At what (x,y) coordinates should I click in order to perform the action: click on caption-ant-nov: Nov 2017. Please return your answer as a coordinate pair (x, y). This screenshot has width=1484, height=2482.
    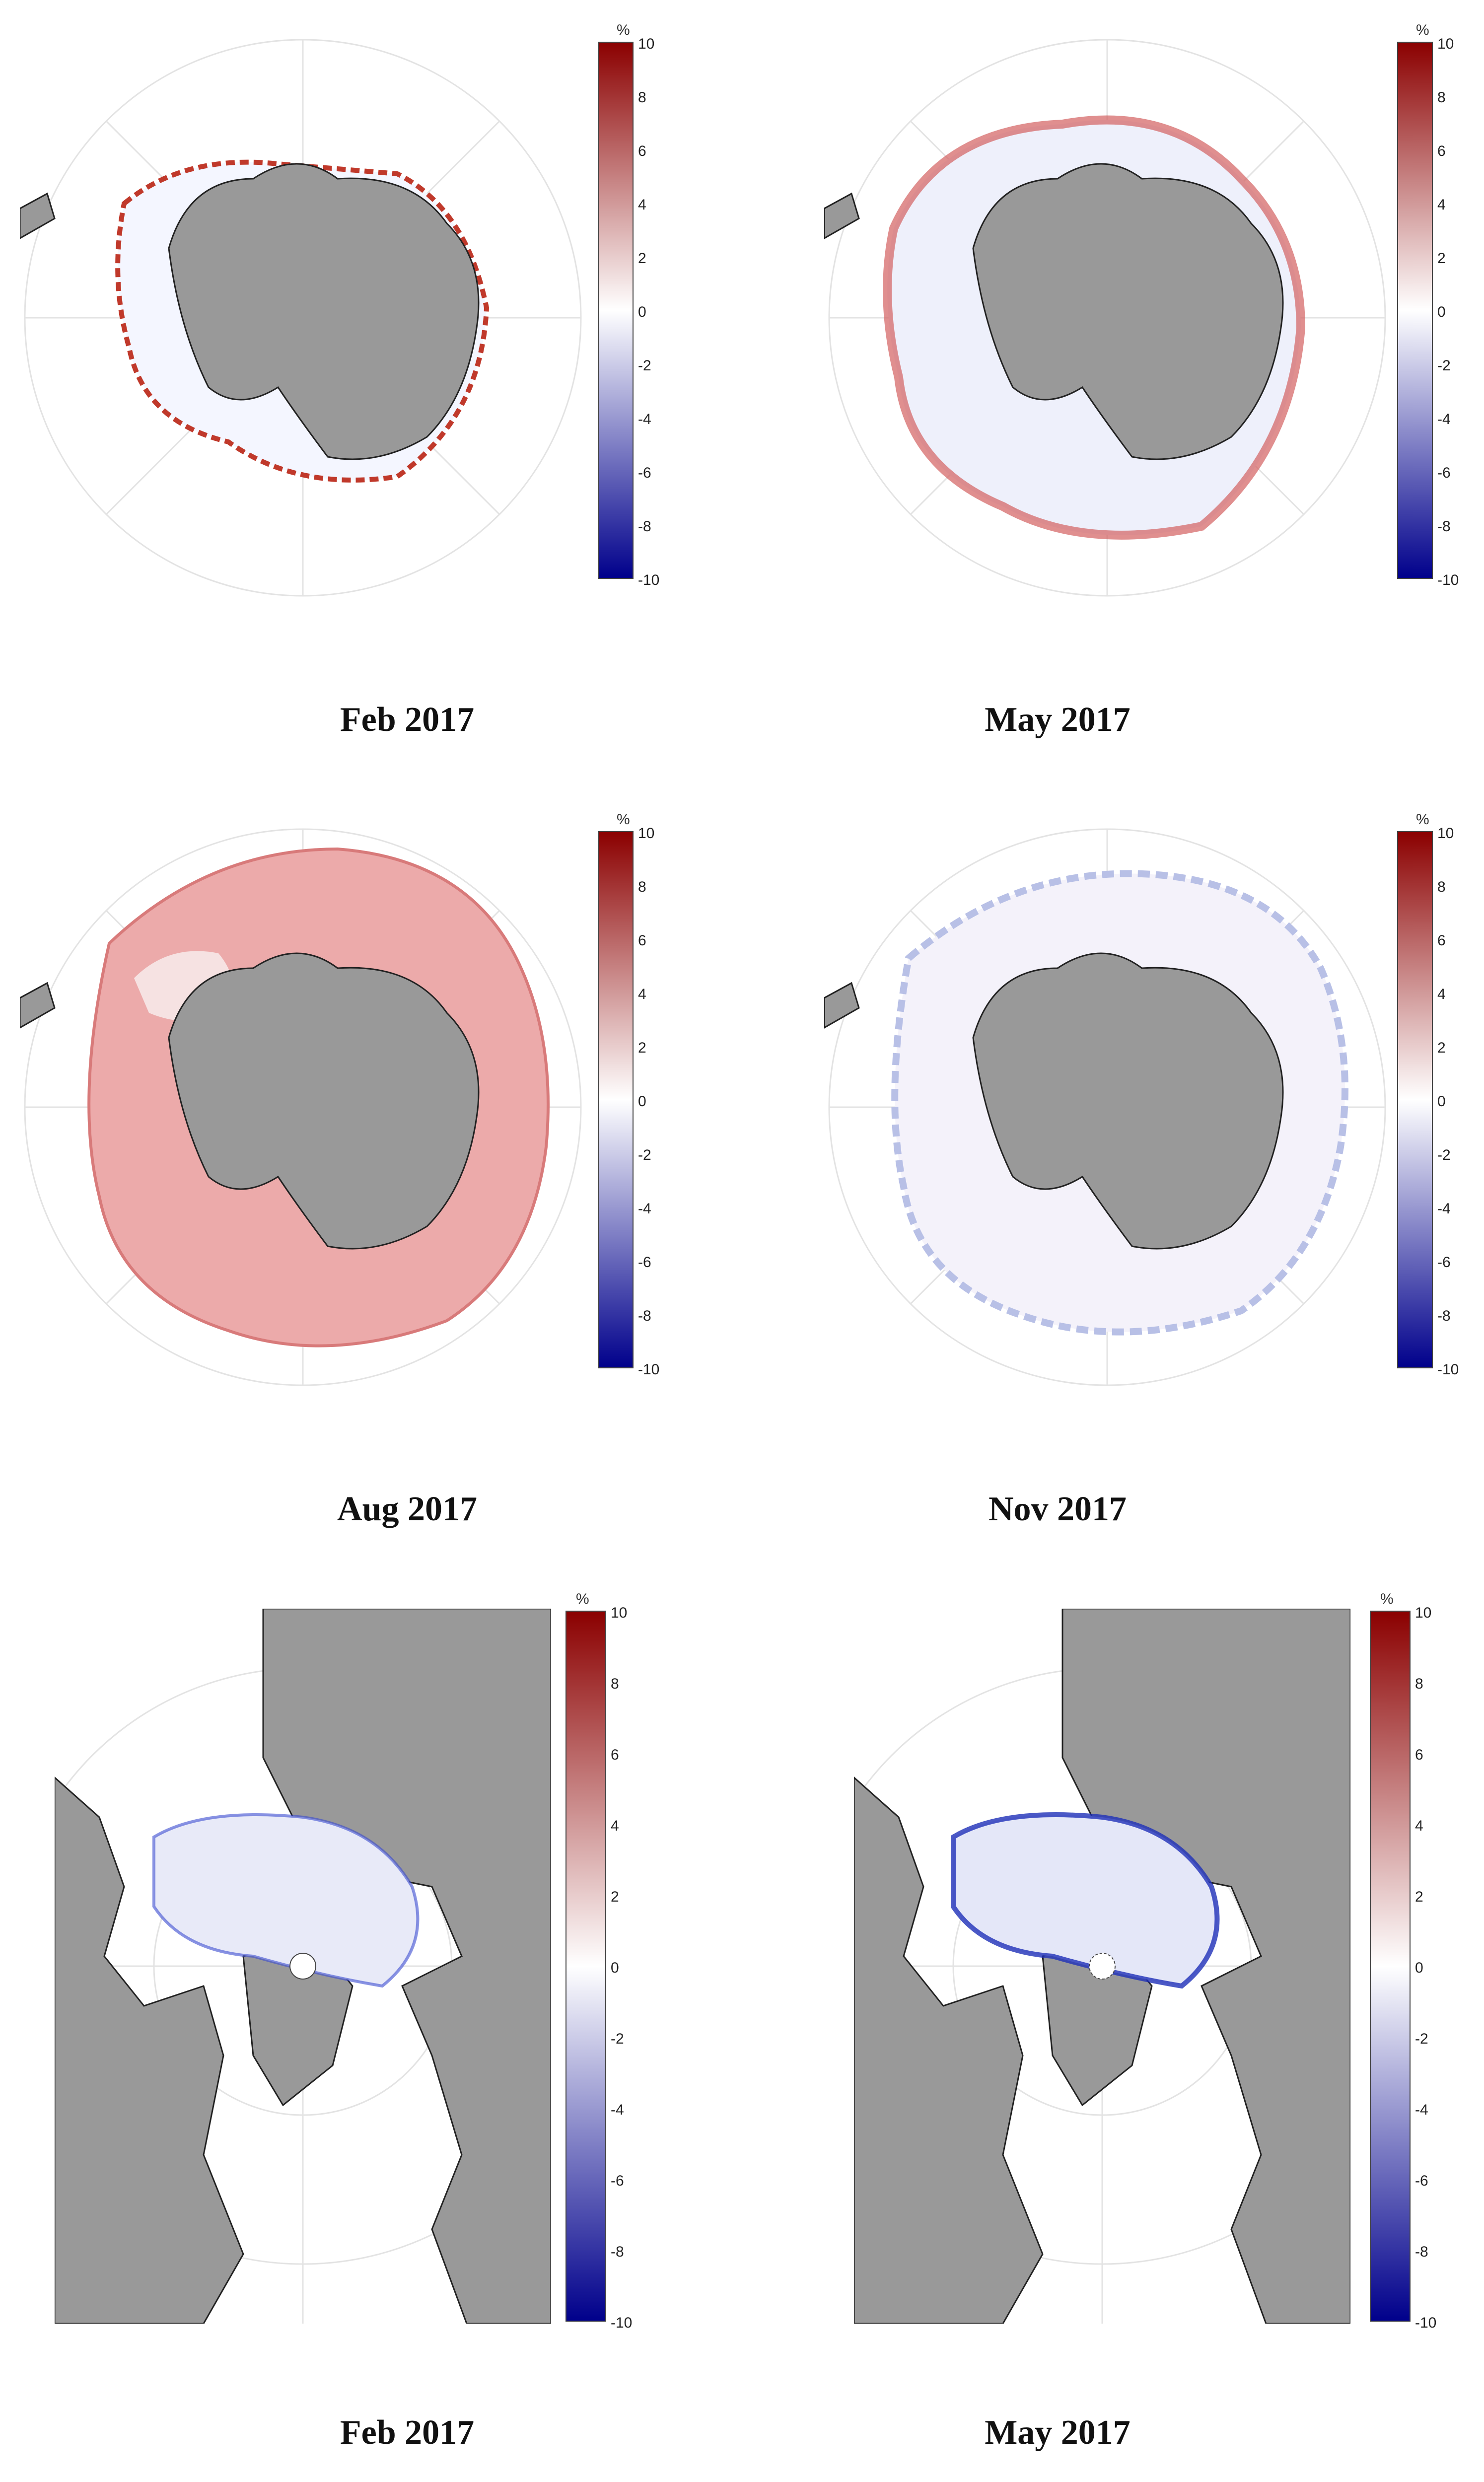
    Looking at the image, I should click on (1057, 1509).